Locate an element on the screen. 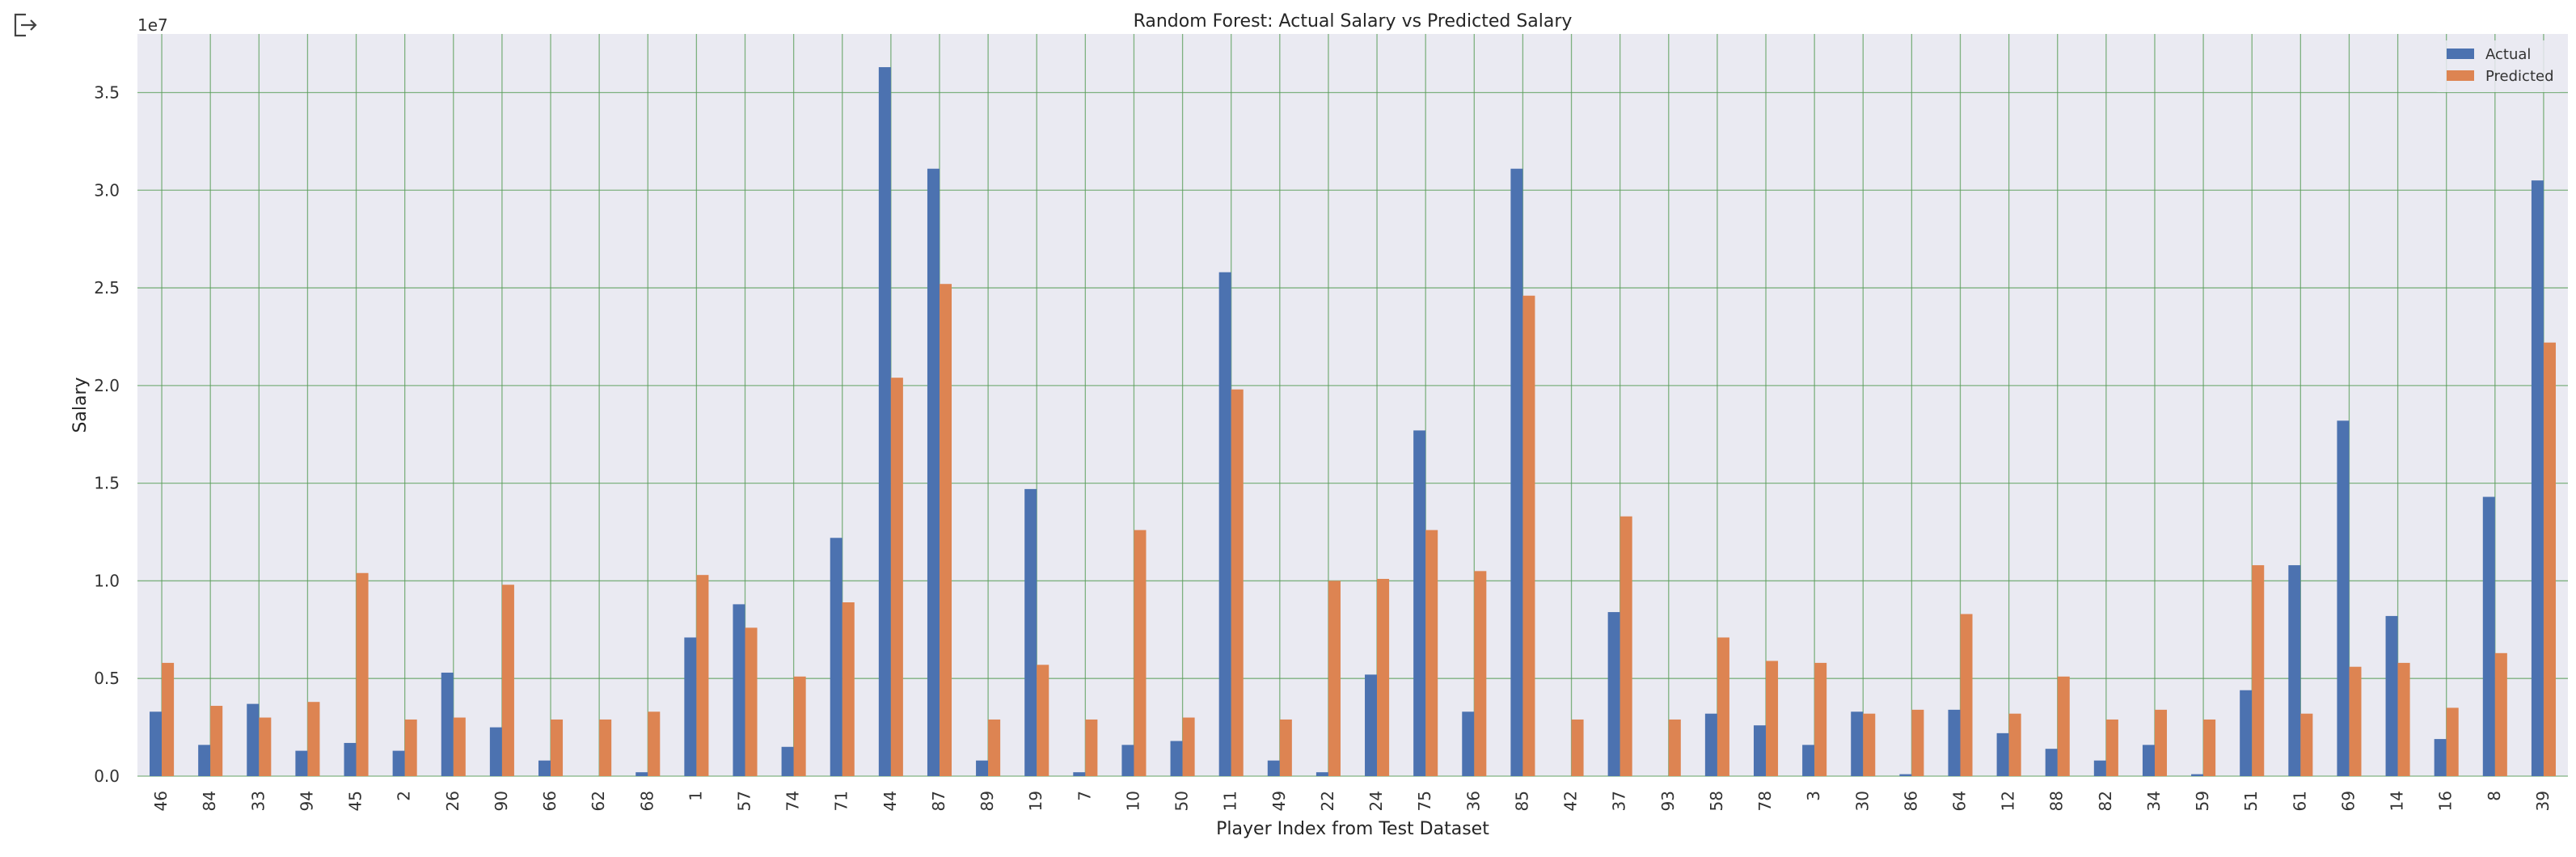  x-tick-label: 2 is located at coordinates (404, 796).